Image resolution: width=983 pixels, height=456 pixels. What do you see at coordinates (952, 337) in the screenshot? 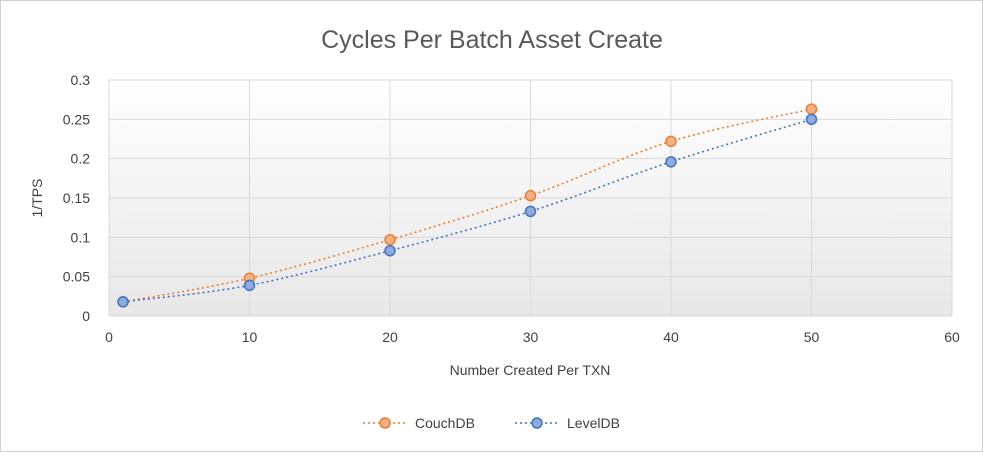
I see `x-tick-label: 60` at bounding box center [952, 337].